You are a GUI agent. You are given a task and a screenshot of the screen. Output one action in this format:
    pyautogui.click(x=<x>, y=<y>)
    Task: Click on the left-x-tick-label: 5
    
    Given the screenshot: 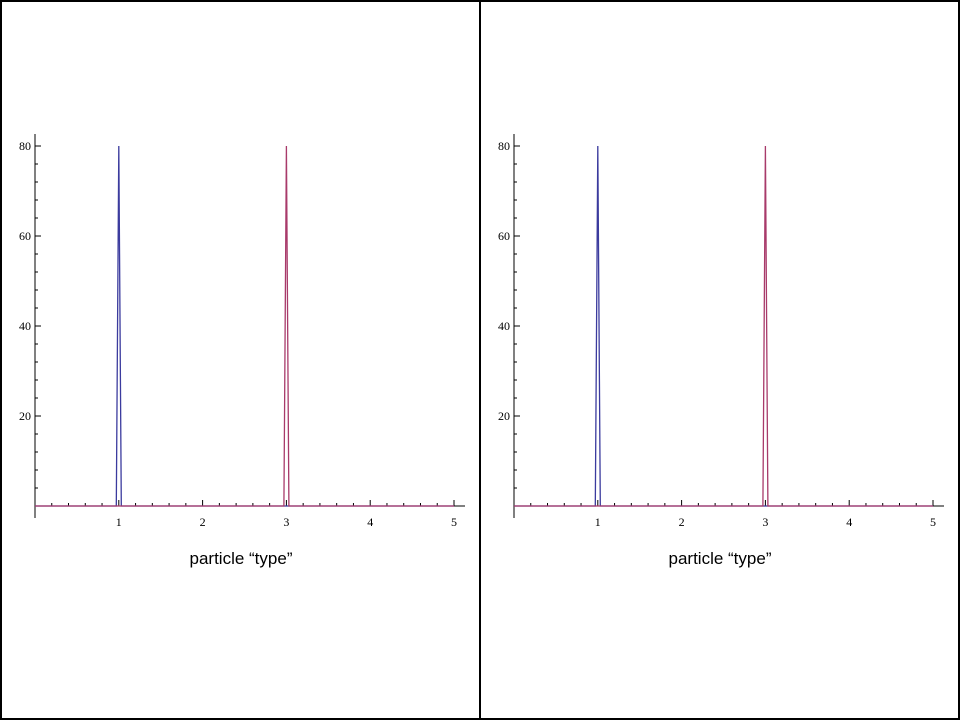 What is the action you would take?
    pyautogui.click(x=454, y=522)
    